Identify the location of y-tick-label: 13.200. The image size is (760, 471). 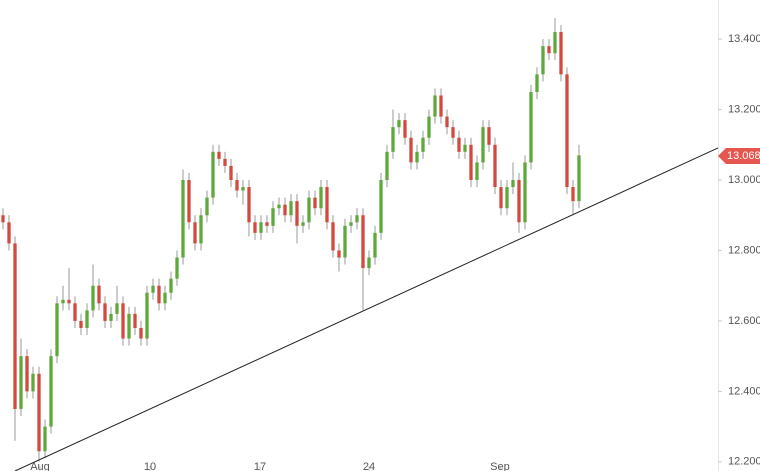
(744, 109).